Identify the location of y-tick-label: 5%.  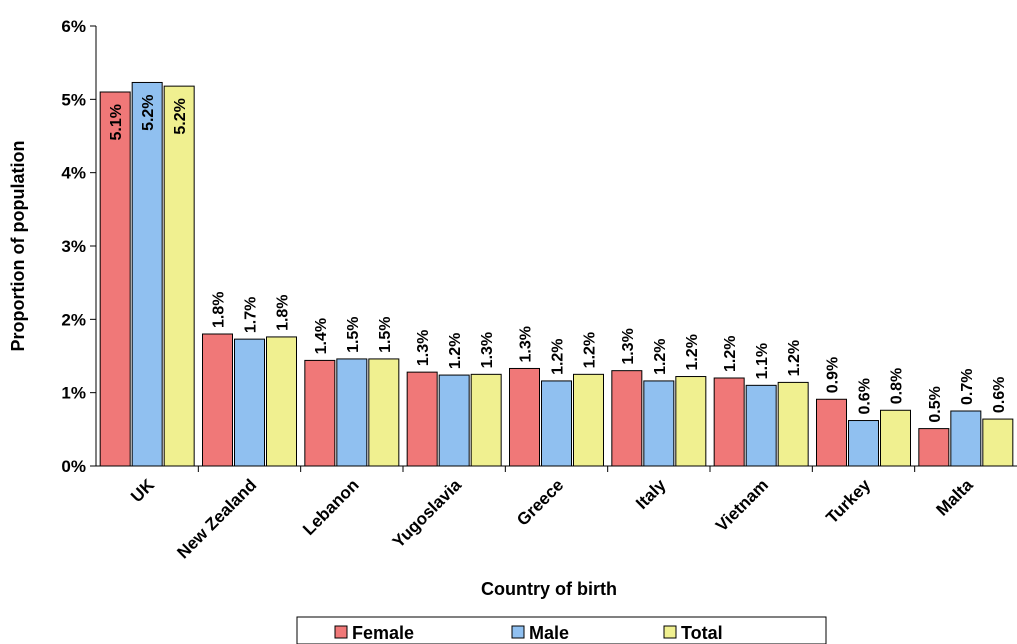
(73, 99).